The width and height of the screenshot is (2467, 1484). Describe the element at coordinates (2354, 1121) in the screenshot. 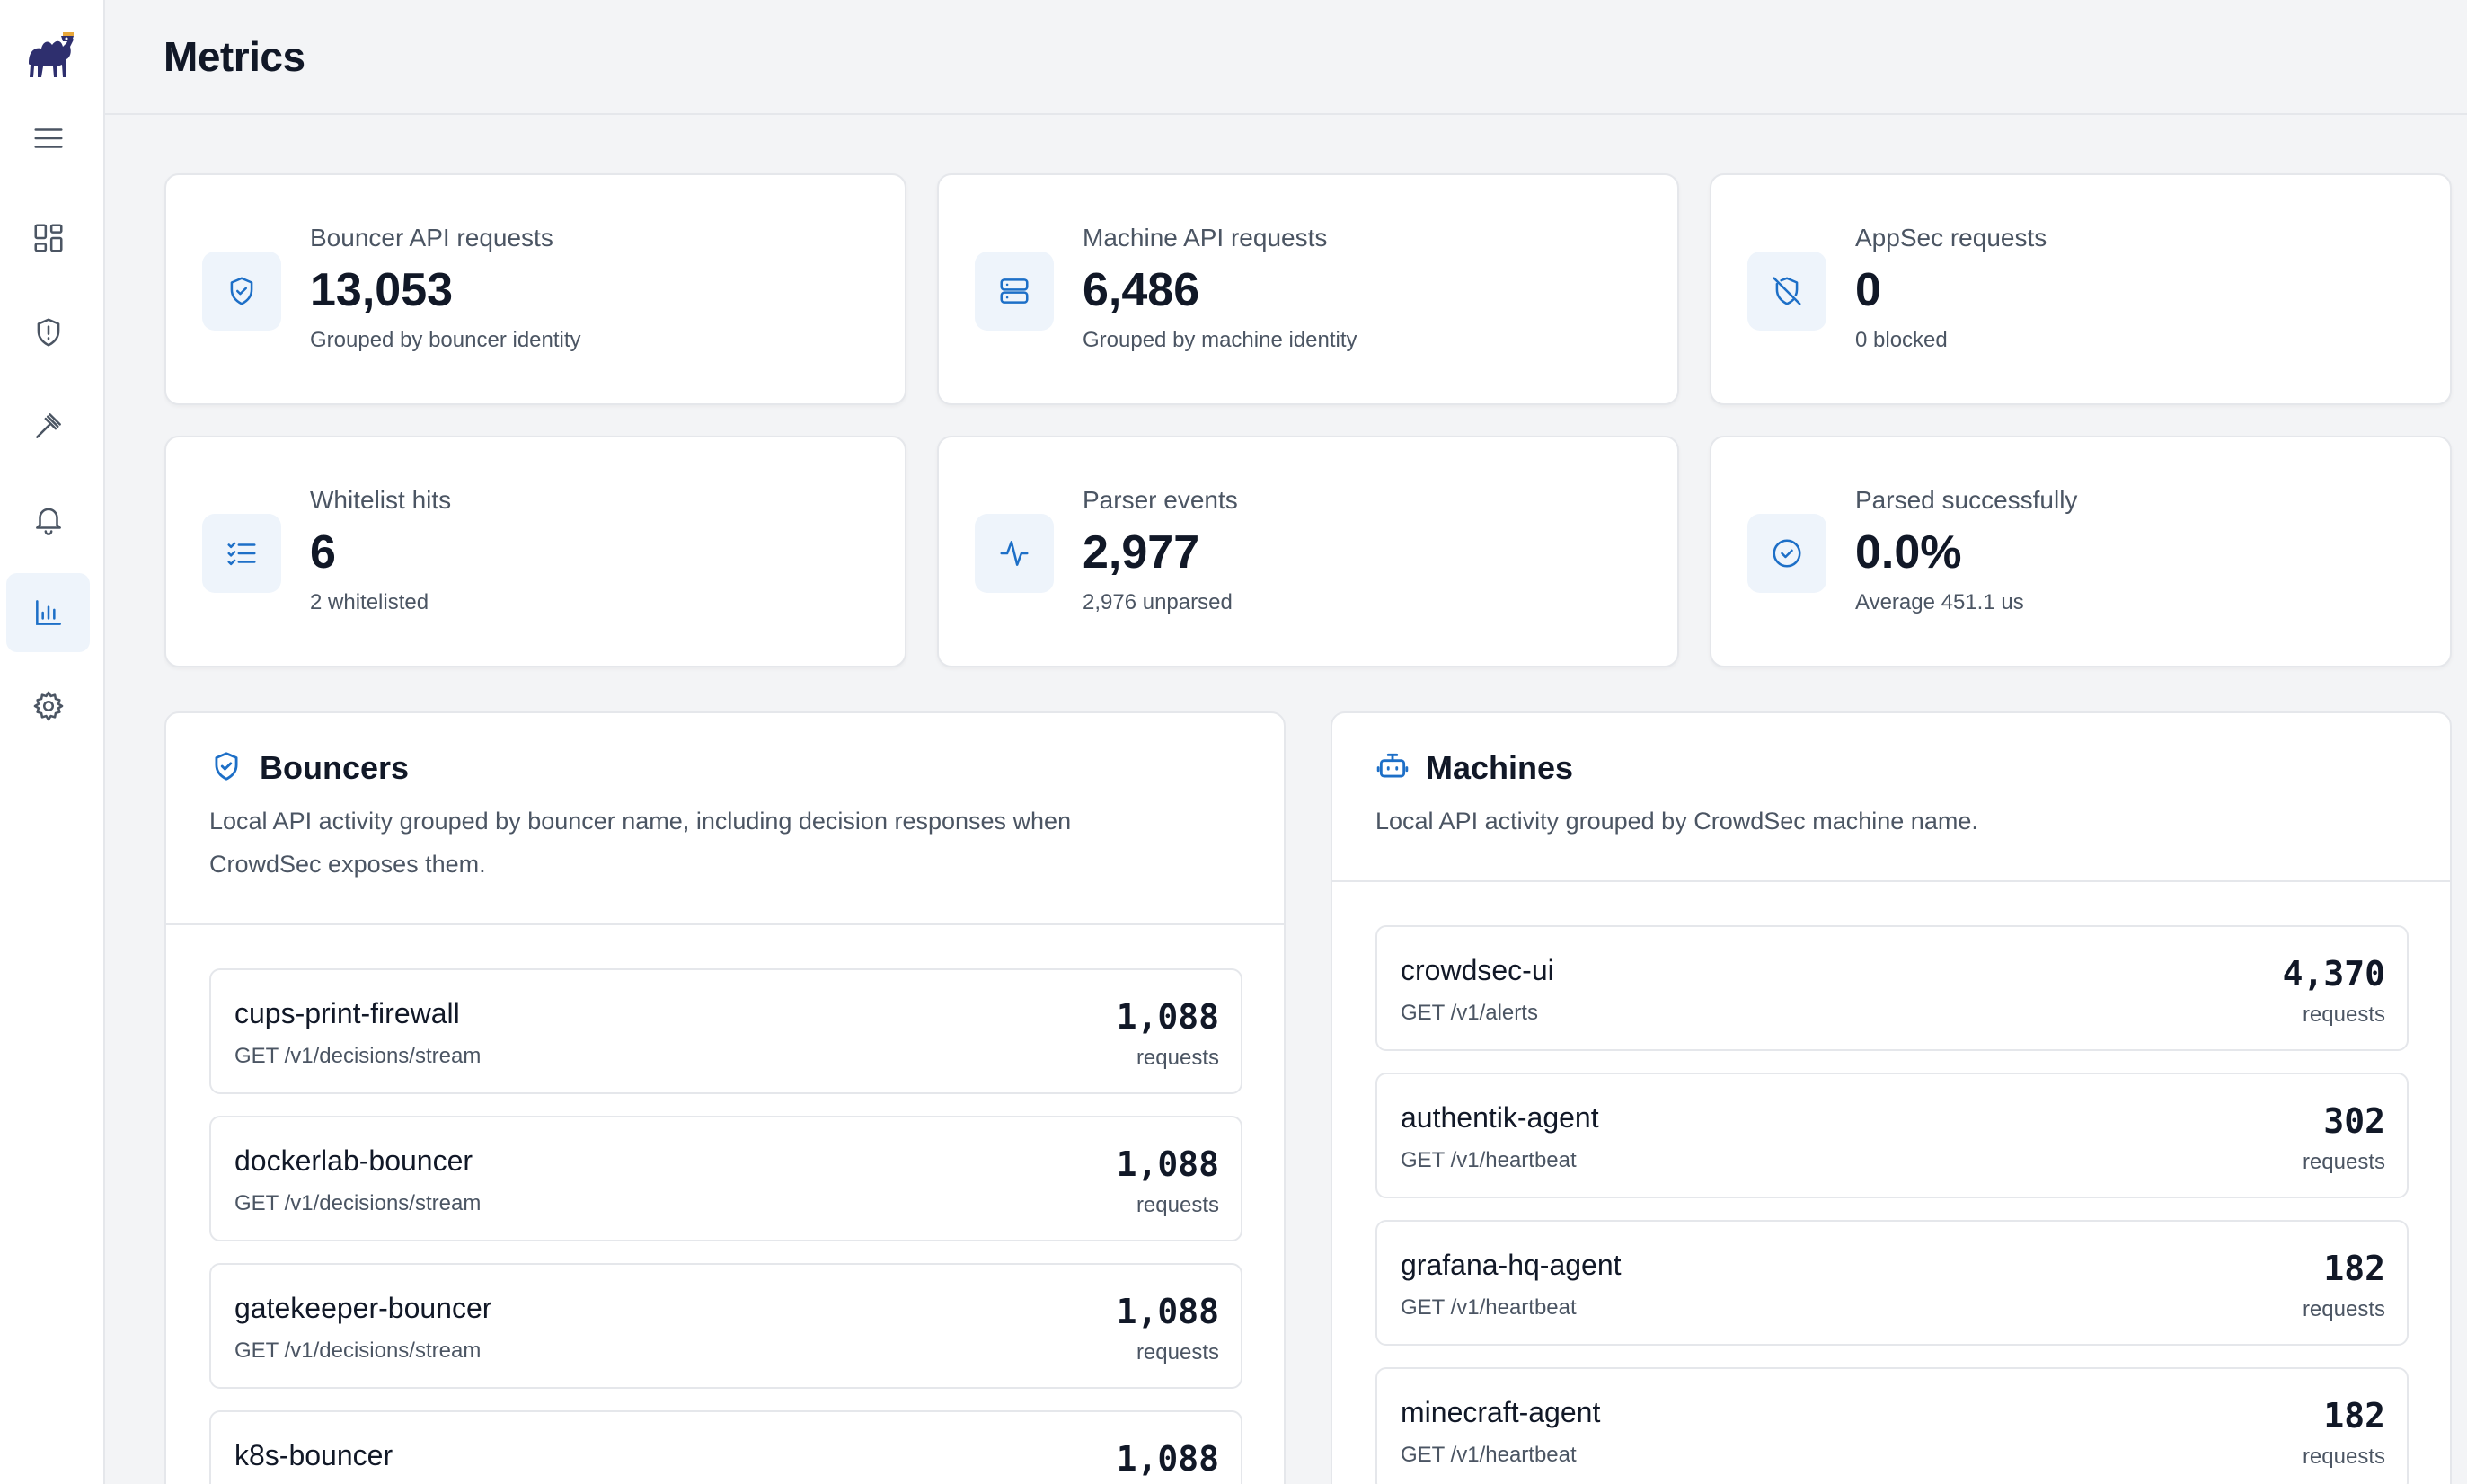

I see `request-count: 302` at that location.